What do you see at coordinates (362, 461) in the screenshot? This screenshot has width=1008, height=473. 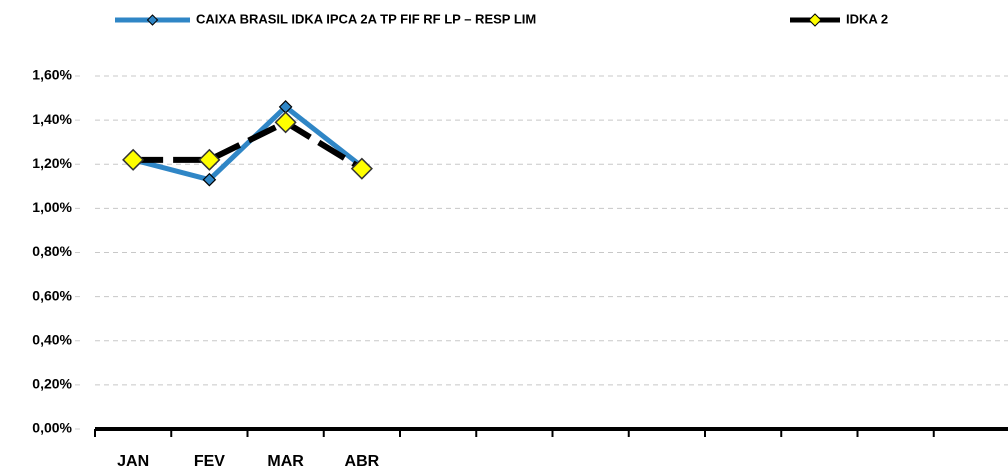 I see `x-tick-label: ABR` at bounding box center [362, 461].